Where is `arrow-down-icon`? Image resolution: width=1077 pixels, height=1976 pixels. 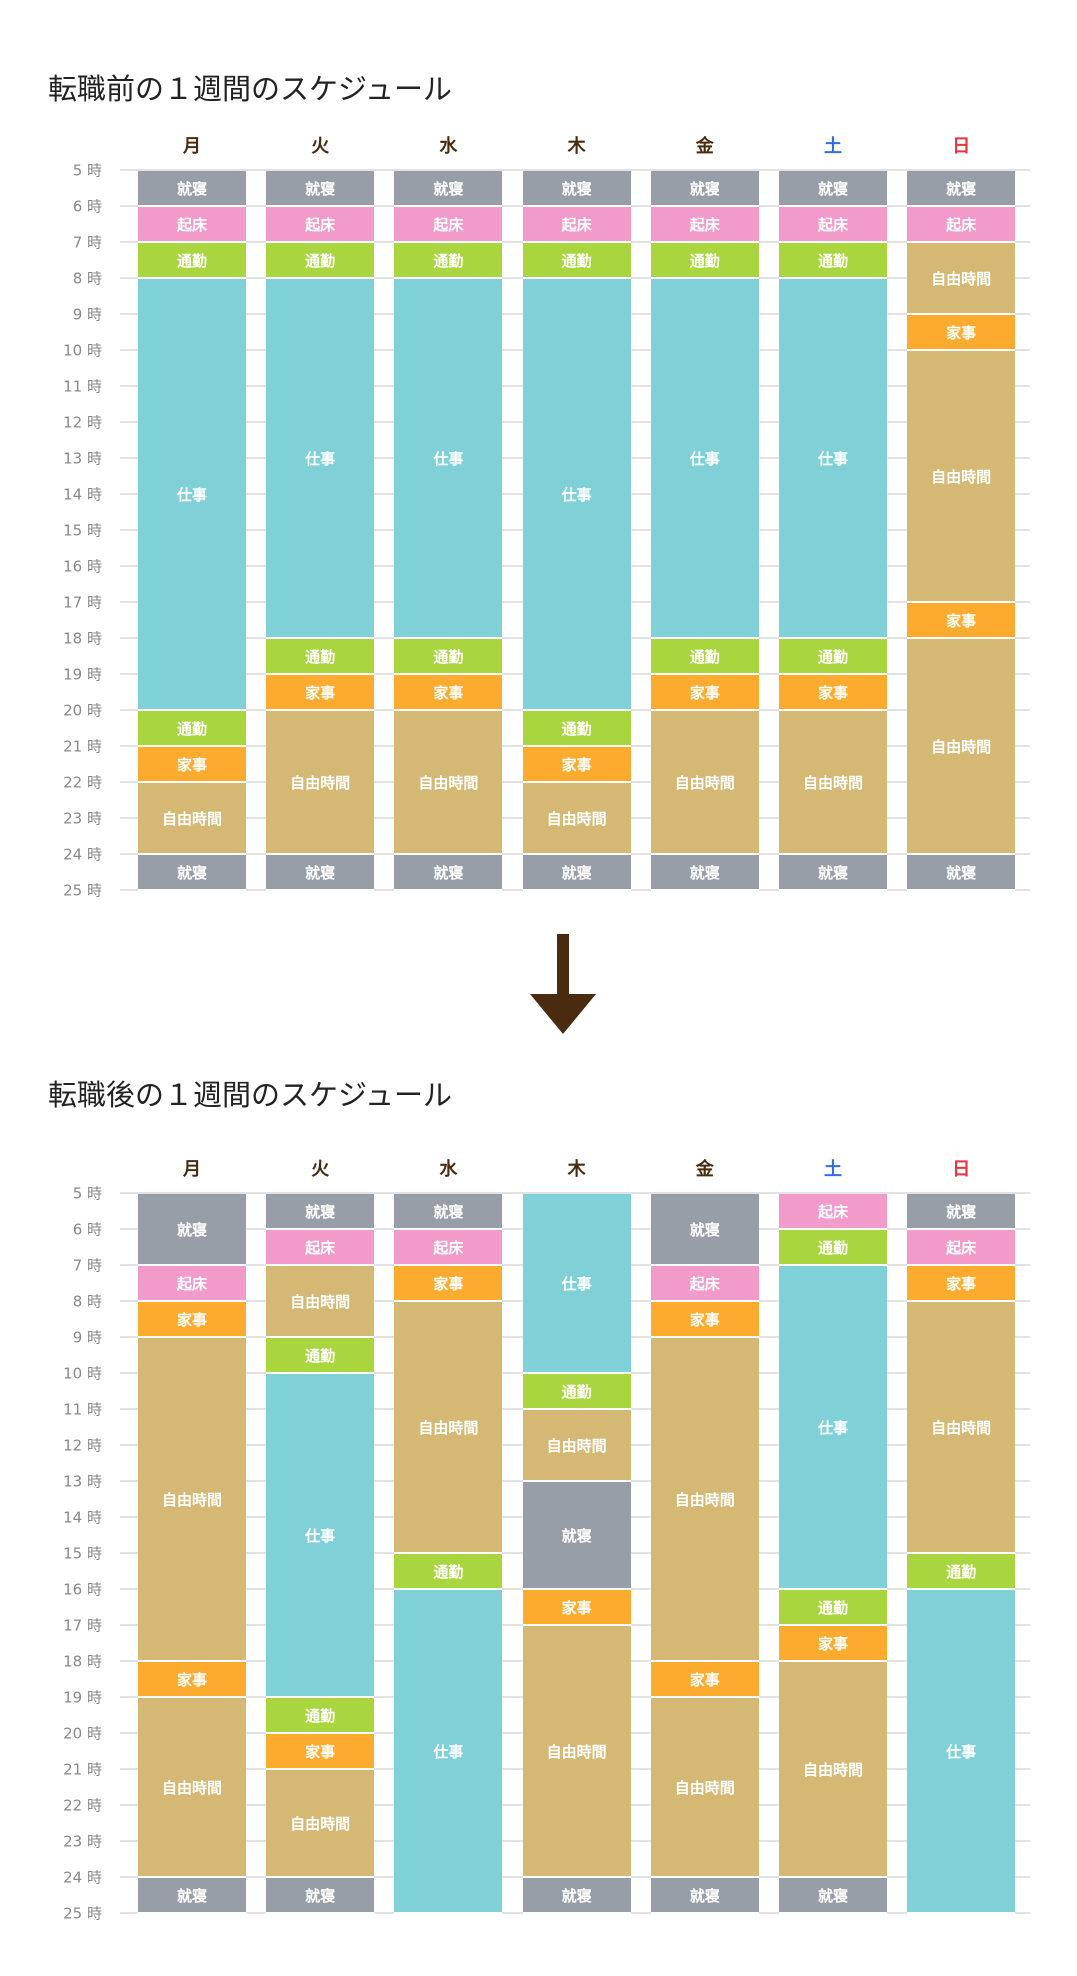
arrow-down-icon is located at coordinates (563, 984).